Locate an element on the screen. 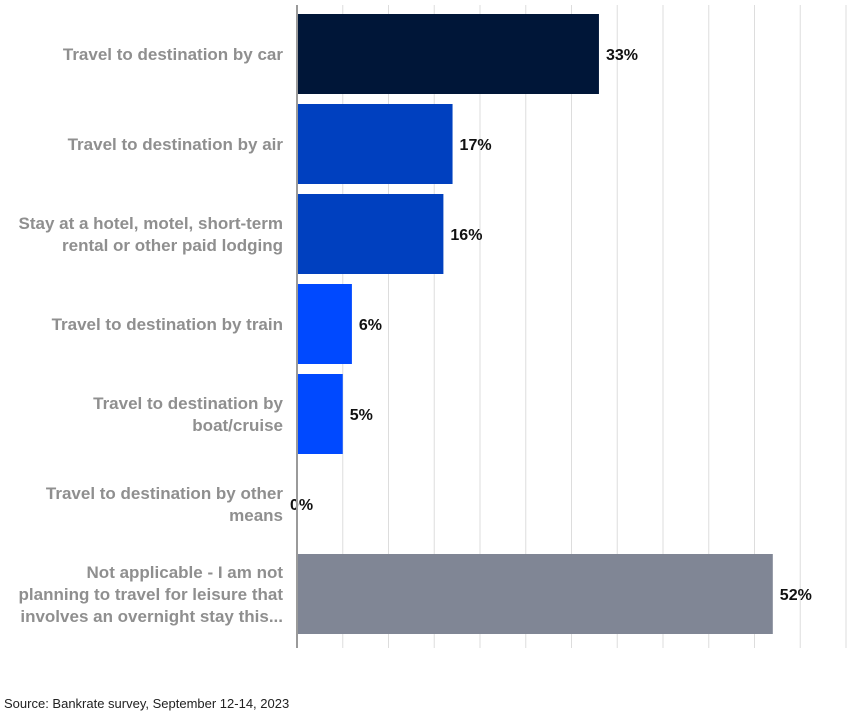 The height and width of the screenshot is (724, 860). category-label-line: Travel to destination by other is located at coordinates (164, 493).